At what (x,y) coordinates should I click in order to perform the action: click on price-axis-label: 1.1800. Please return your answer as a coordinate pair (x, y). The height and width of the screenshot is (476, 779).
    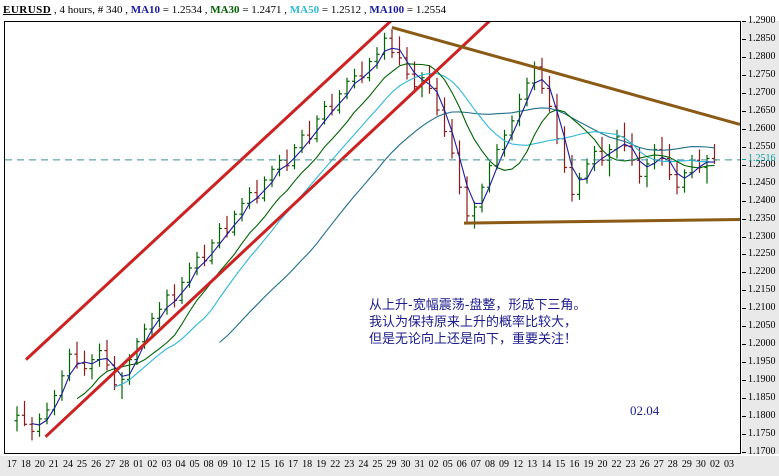
    Looking at the image, I should click on (762, 416).